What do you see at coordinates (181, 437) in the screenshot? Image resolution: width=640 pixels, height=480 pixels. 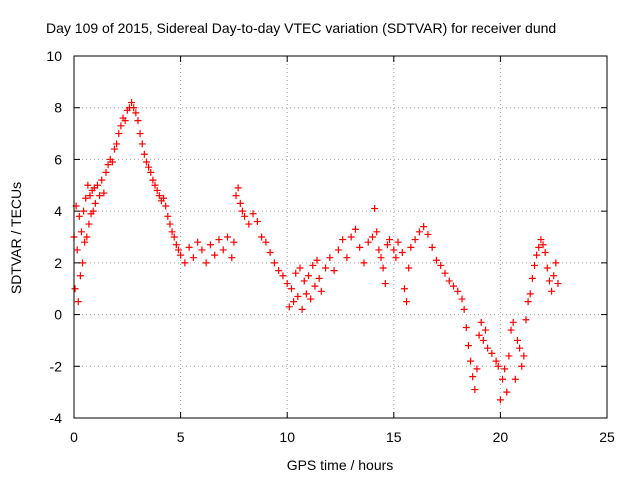 I see `x-tick-label: 5` at bounding box center [181, 437].